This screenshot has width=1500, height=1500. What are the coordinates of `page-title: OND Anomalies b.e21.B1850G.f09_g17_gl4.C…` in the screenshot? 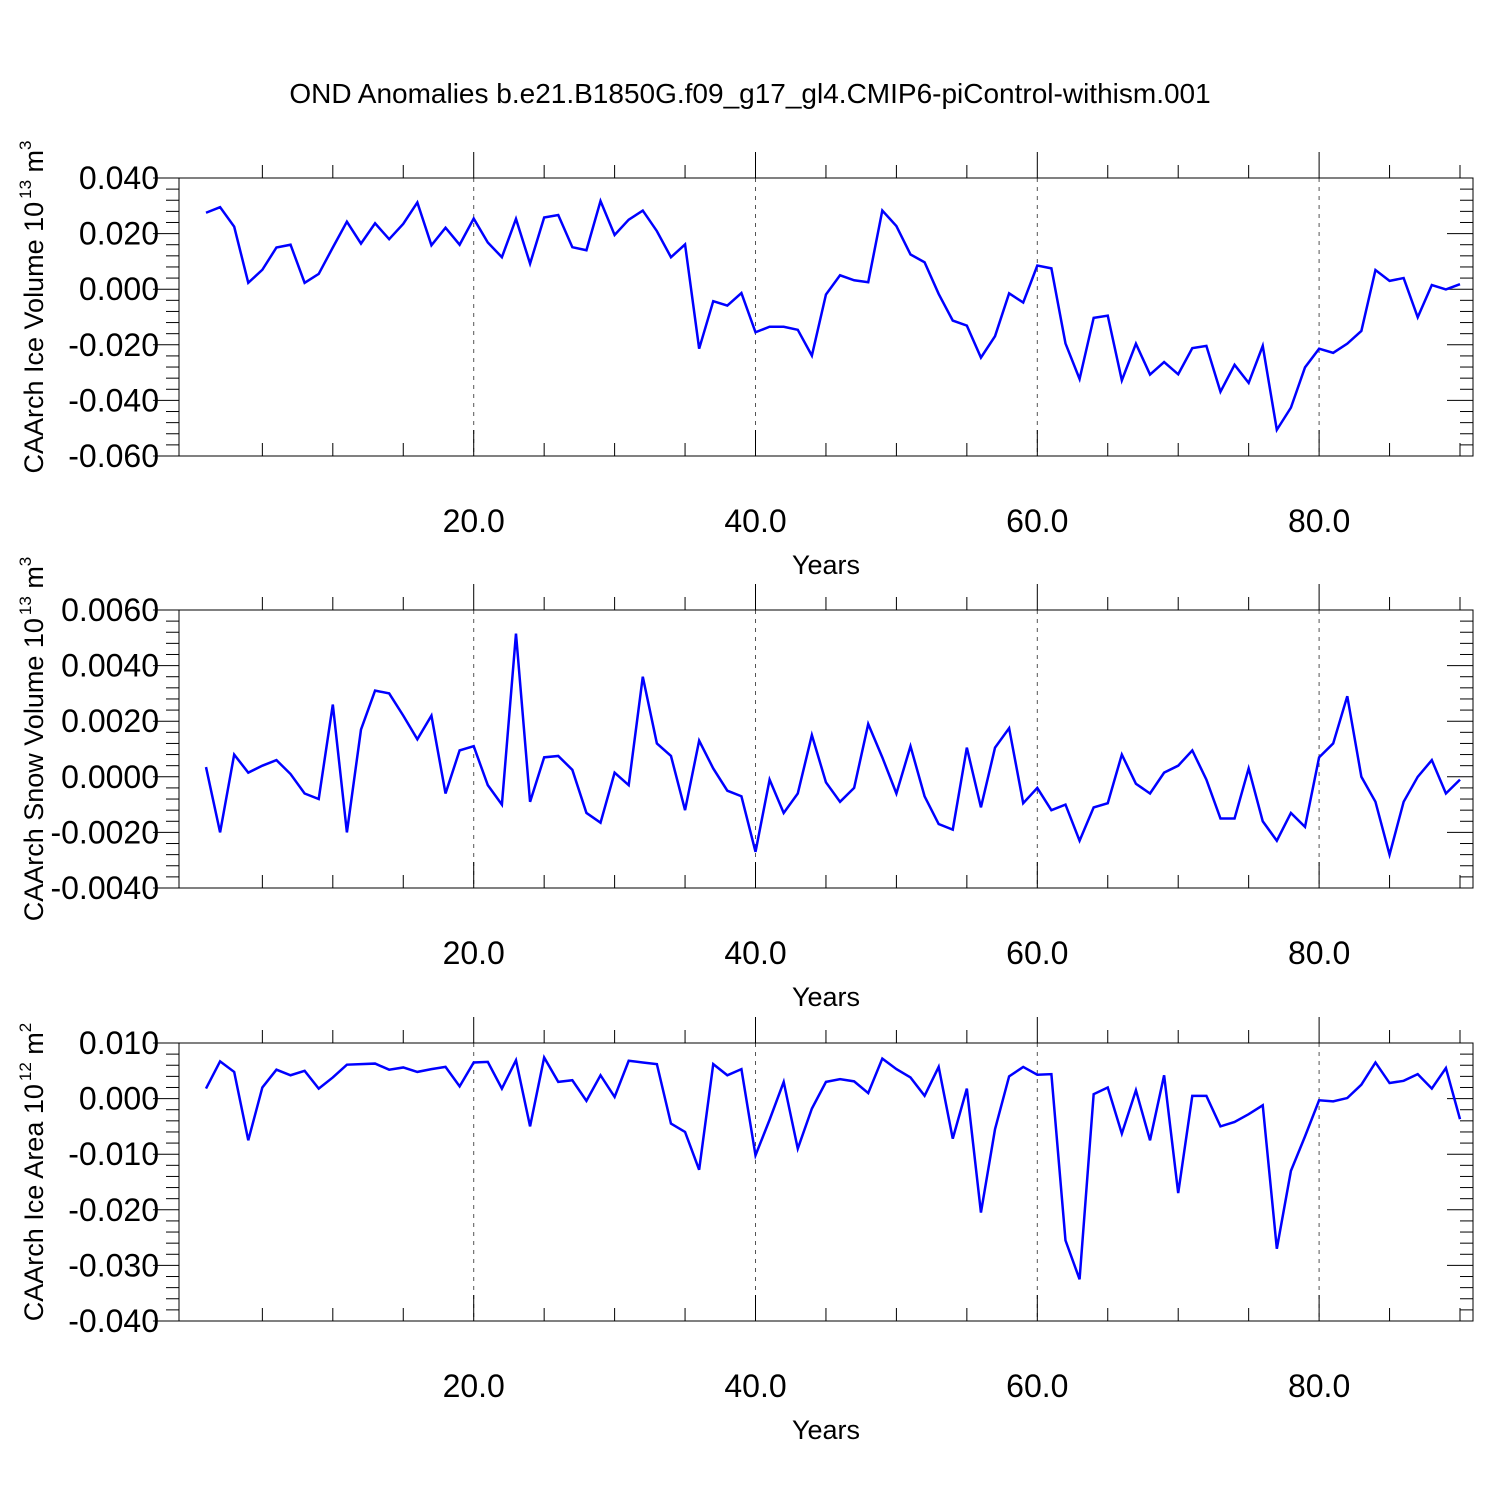 It's located at (750, 93).